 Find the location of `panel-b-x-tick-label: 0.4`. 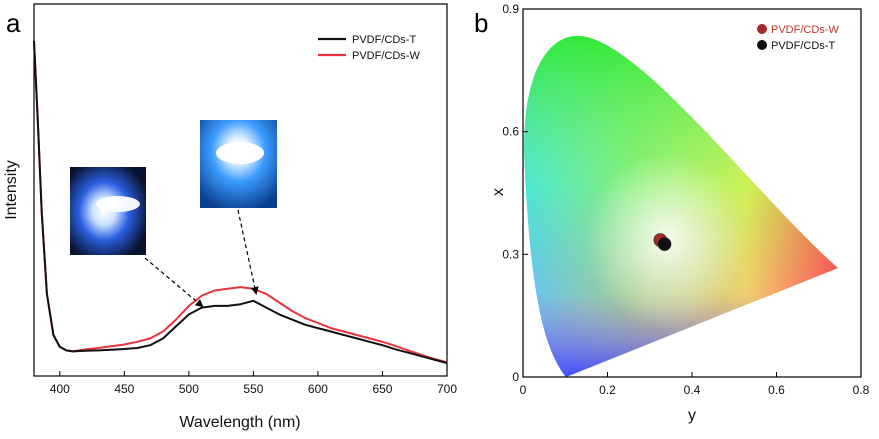

panel-b-x-tick-label: 0.4 is located at coordinates (692, 390).